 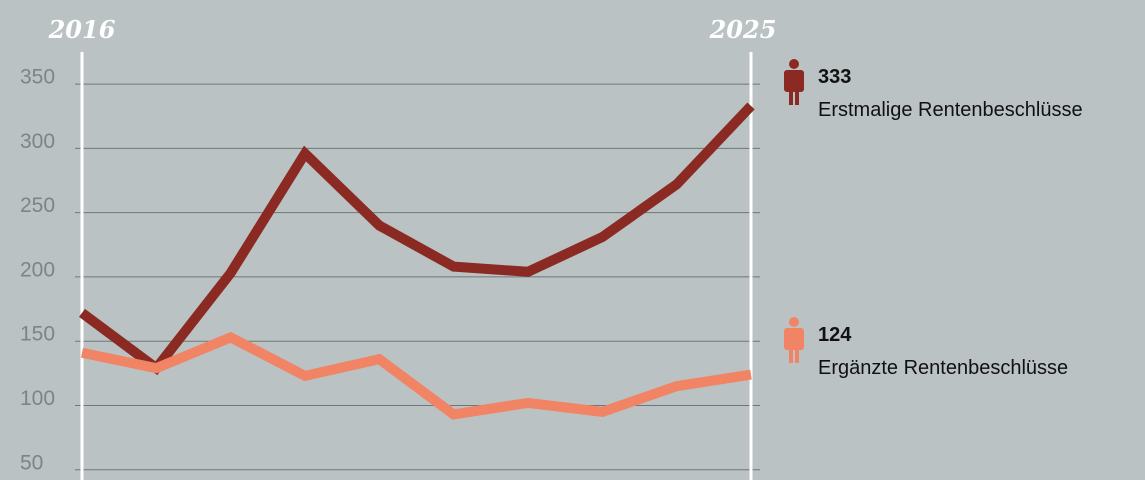 I want to click on series-line, so click(x=416, y=375).